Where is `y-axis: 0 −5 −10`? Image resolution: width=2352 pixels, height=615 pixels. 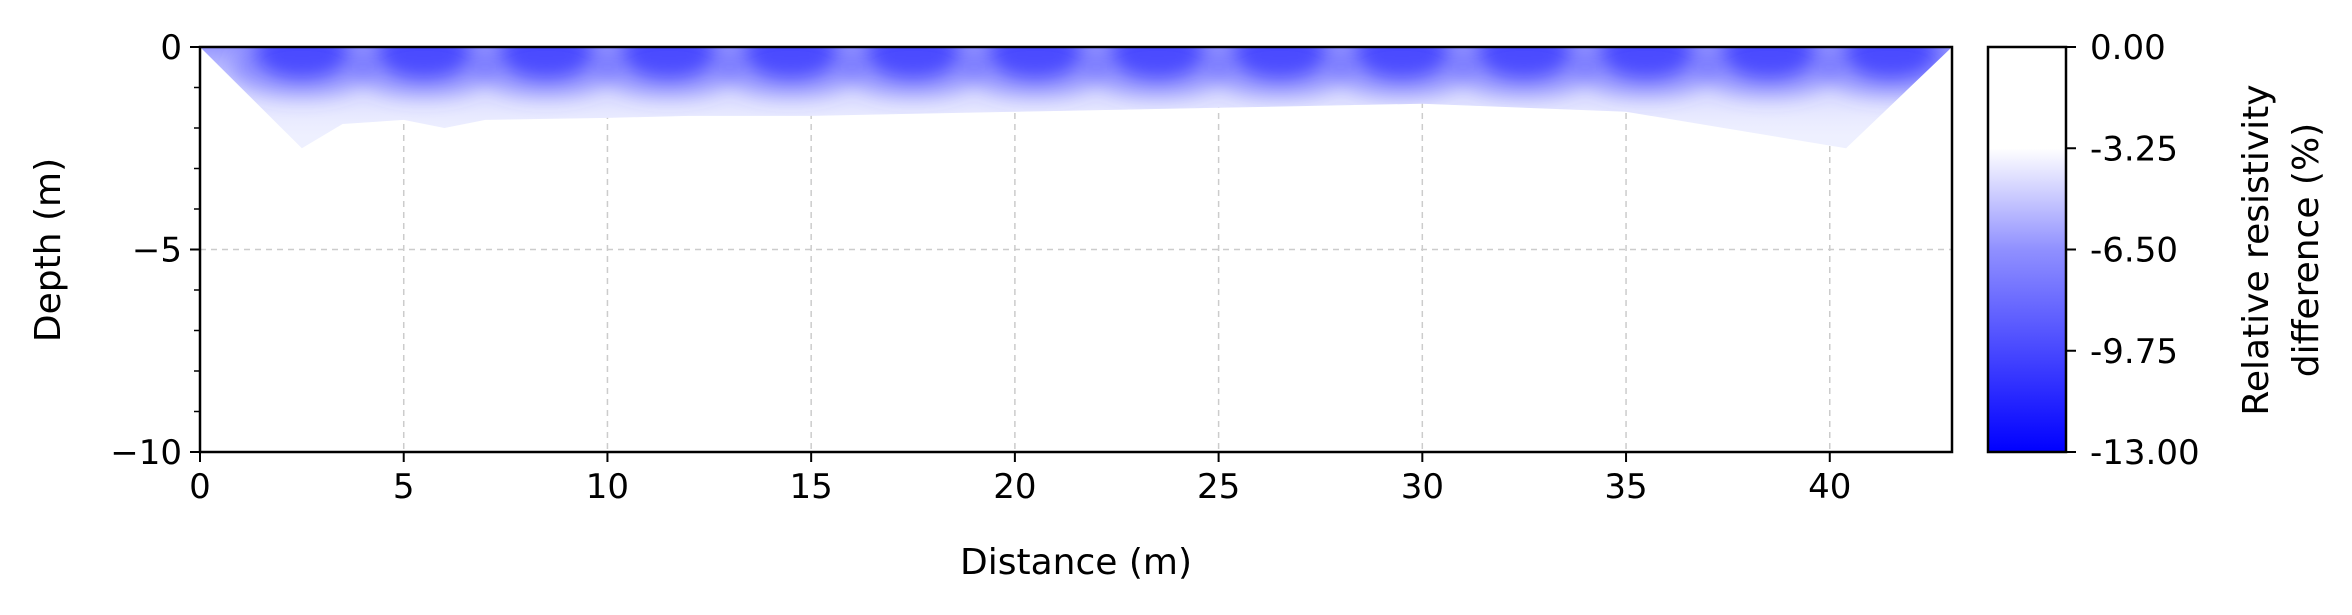
y-axis: 0 −5 −10 is located at coordinates (155, 250).